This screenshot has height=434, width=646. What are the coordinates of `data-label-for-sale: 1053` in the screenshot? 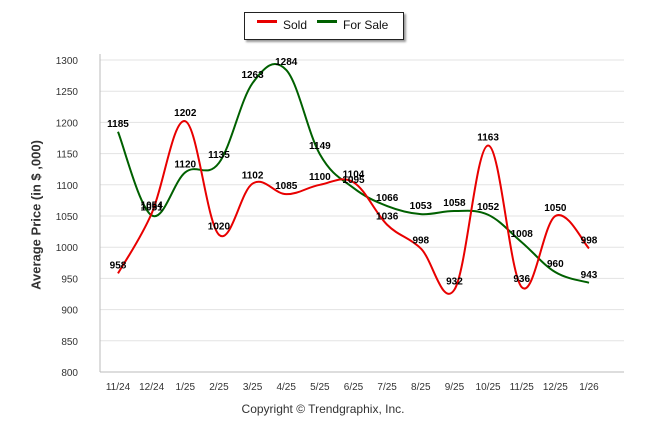 It's located at (421, 206).